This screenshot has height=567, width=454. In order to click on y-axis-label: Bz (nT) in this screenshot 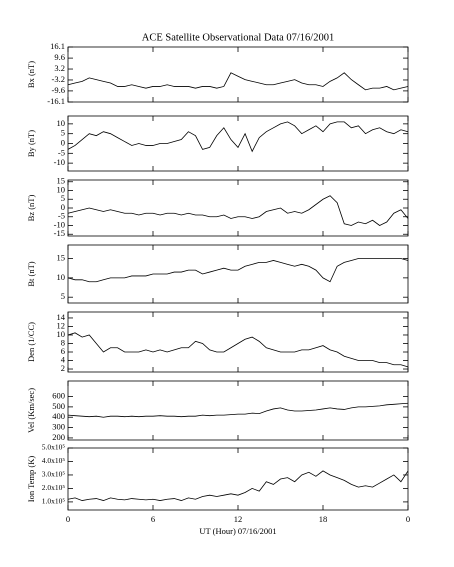, I will do `click(31, 207)`.